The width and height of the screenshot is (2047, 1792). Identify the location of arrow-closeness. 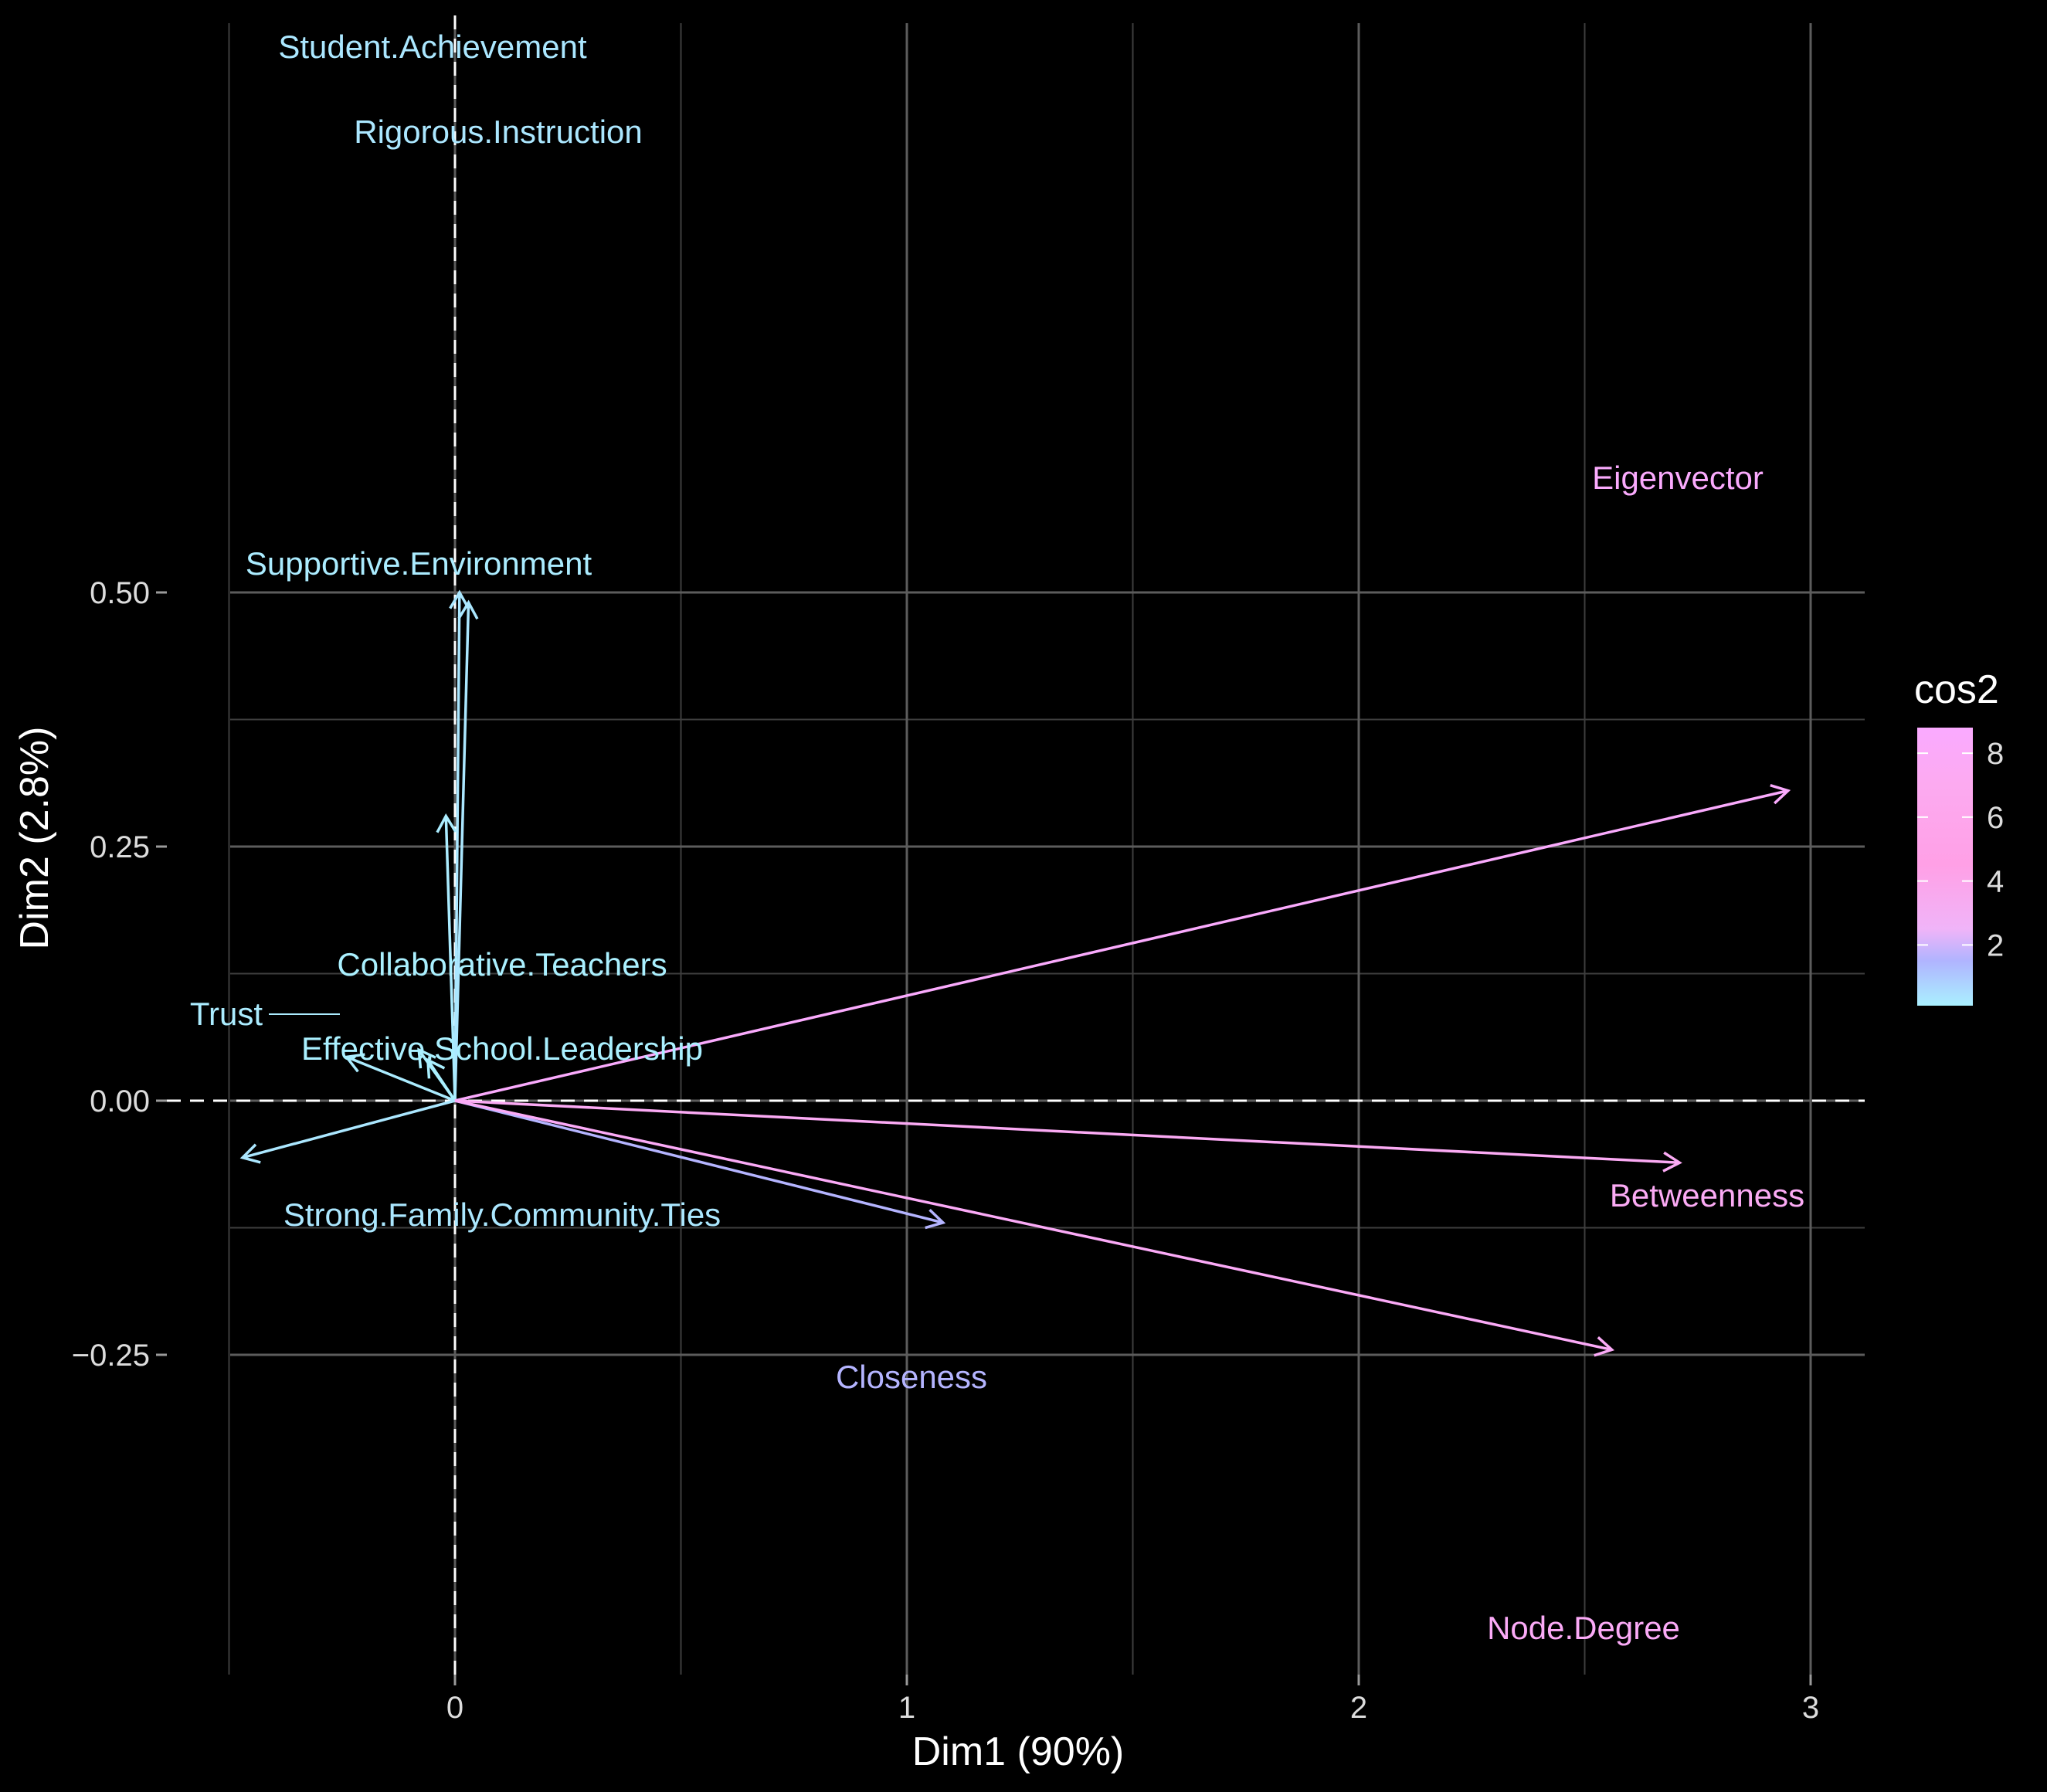
(700, 1164).